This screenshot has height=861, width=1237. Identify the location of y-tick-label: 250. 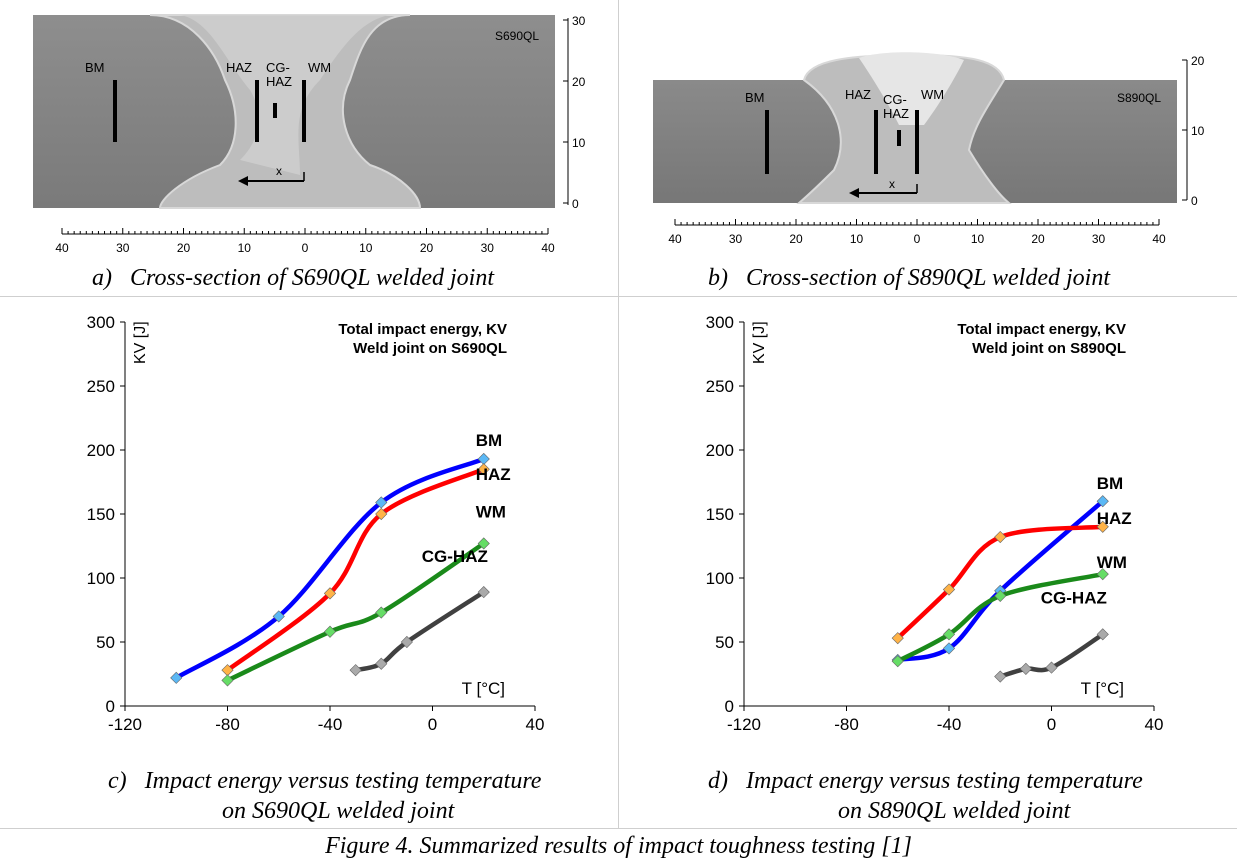
(720, 386).